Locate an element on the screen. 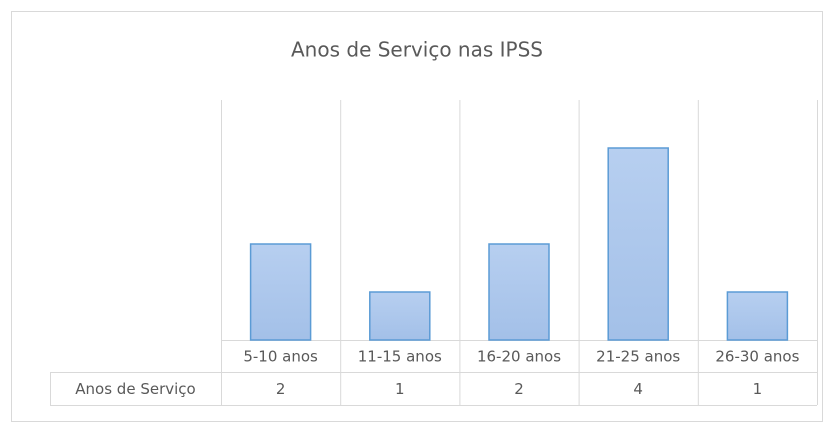 The width and height of the screenshot is (834, 423). category-label: 16-20 anos is located at coordinates (519, 357).